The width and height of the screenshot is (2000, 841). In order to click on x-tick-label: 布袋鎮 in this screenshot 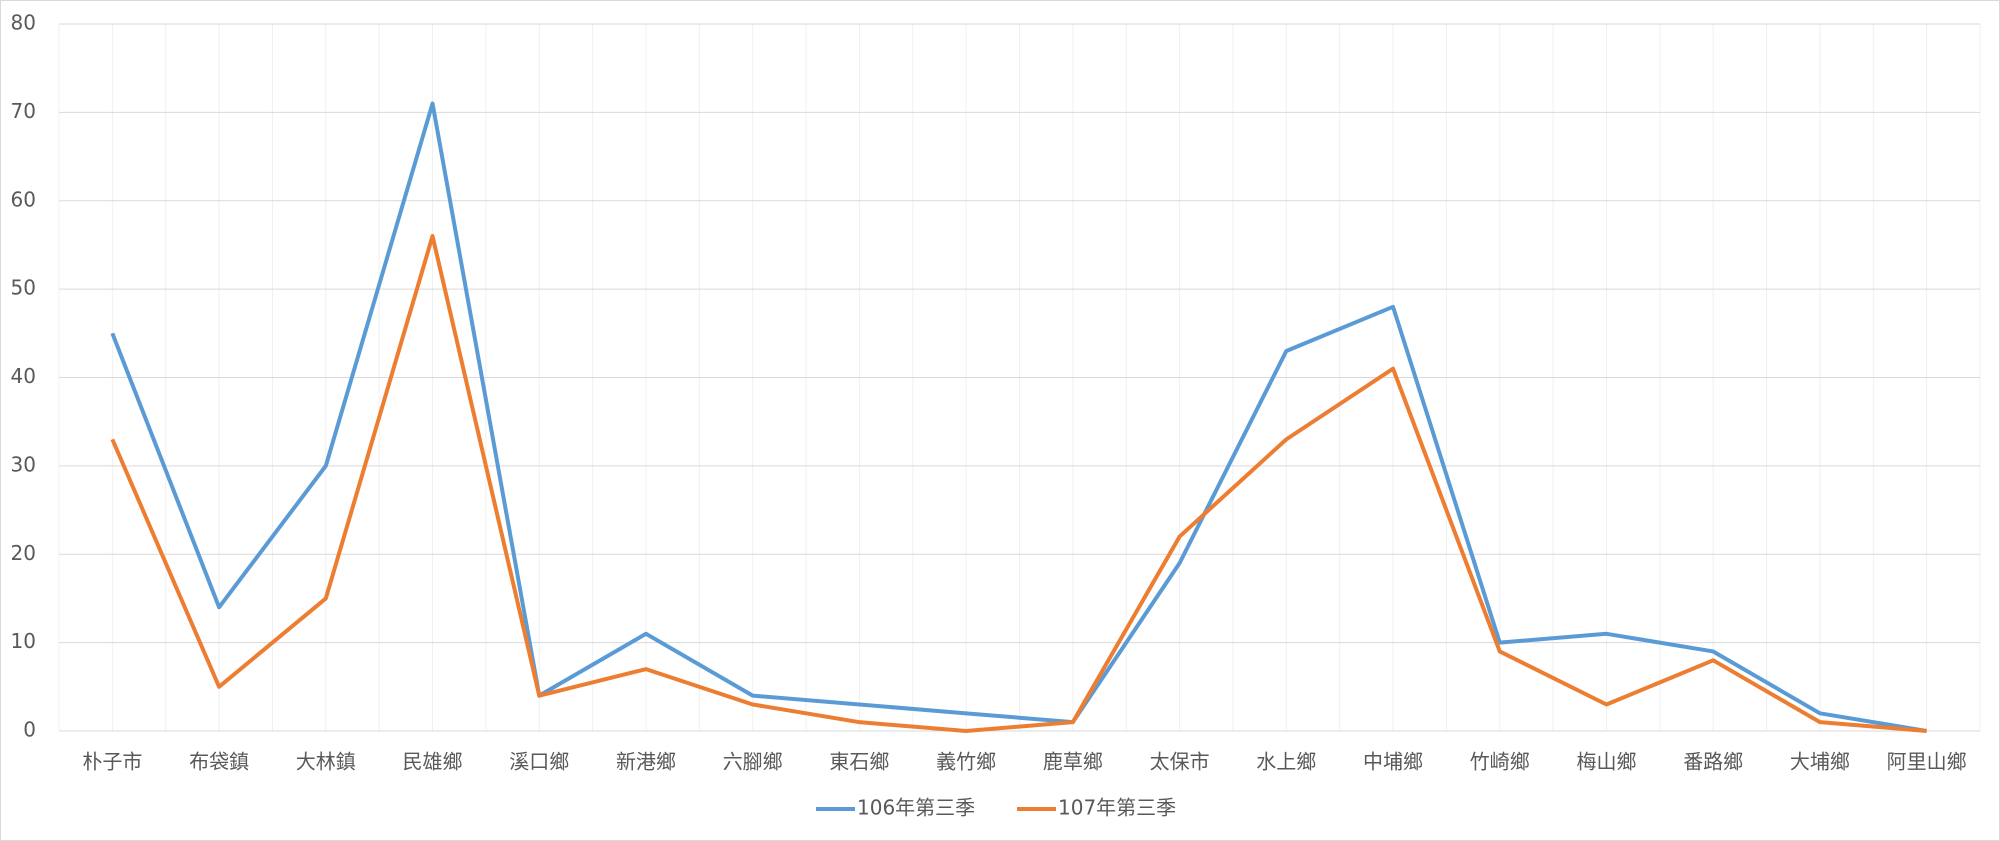, I will do `click(219, 762)`.